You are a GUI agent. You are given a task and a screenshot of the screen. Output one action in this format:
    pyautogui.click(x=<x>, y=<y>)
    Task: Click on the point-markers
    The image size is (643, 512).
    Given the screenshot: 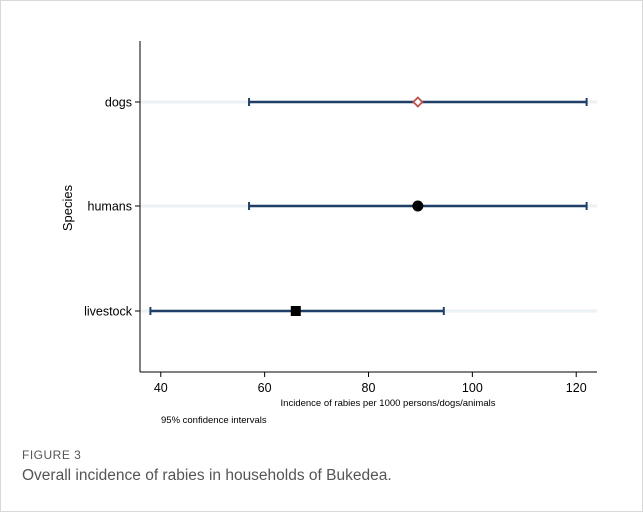 What is the action you would take?
    pyautogui.click(x=357, y=206)
    